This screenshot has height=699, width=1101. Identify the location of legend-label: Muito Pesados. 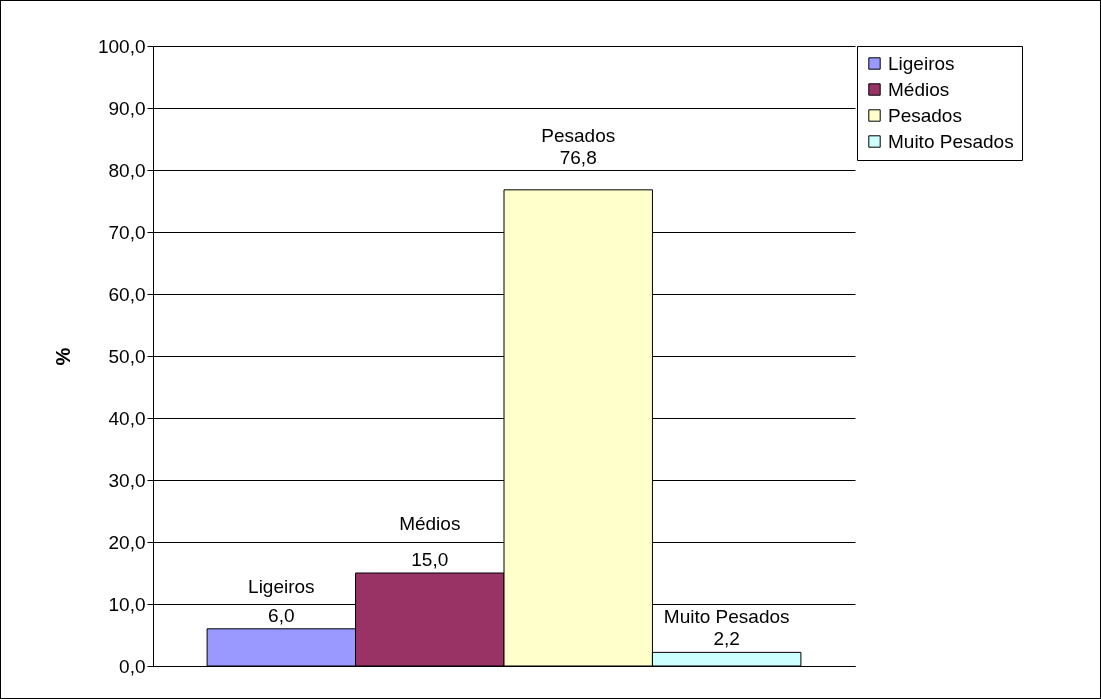
(951, 141).